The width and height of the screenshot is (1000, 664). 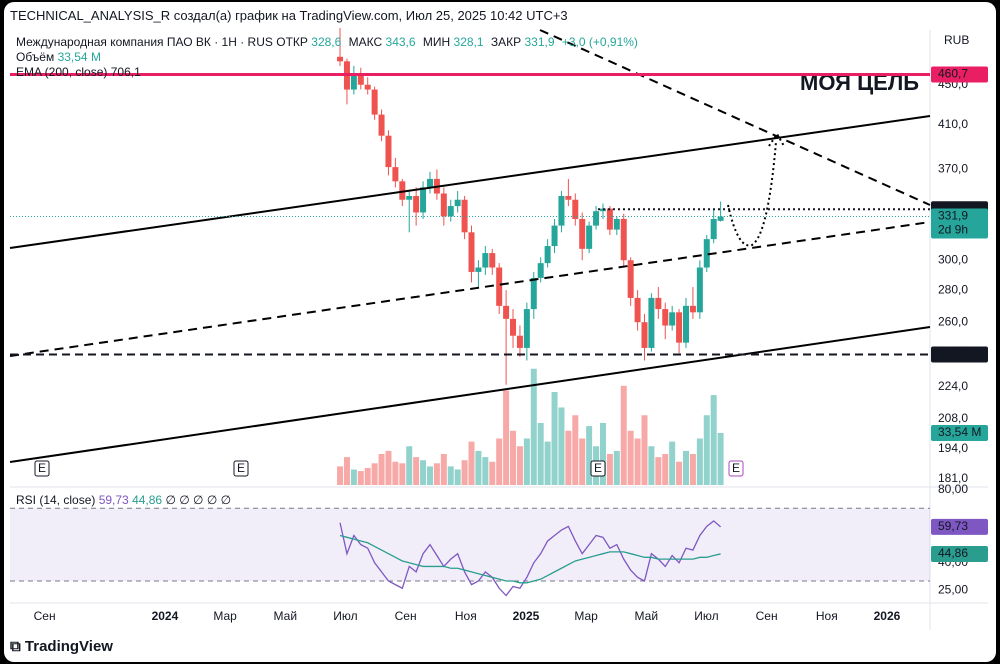 What do you see at coordinates (198, 500) in the screenshot?
I see `rsi-tail: ∅ ∅ ∅ ∅ ∅` at bounding box center [198, 500].